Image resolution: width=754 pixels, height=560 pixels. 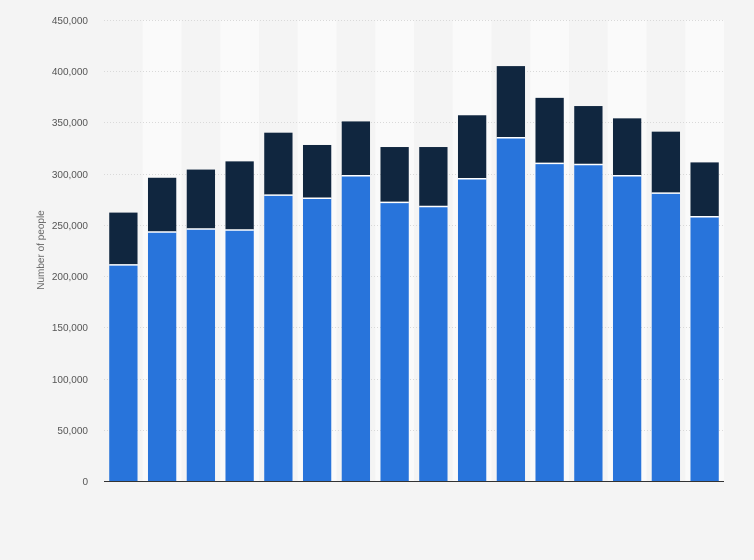 I want to click on y-tick-label: 450,000, so click(x=70, y=21).